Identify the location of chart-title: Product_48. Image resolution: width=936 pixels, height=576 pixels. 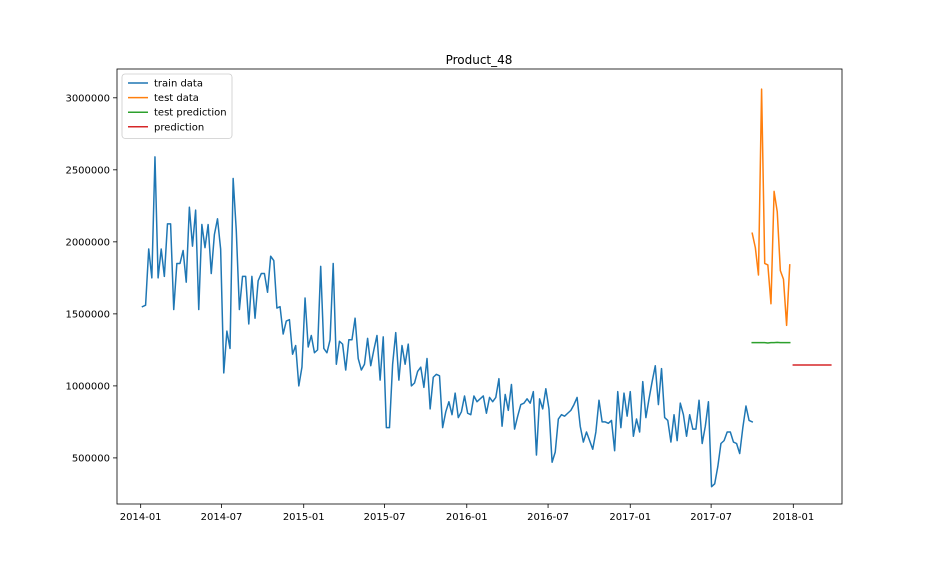
(479, 60).